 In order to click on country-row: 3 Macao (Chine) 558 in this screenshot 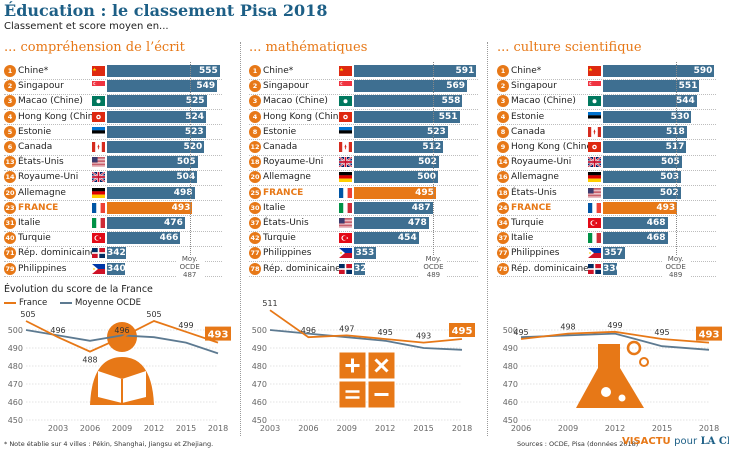, I will do `click(363, 101)`.